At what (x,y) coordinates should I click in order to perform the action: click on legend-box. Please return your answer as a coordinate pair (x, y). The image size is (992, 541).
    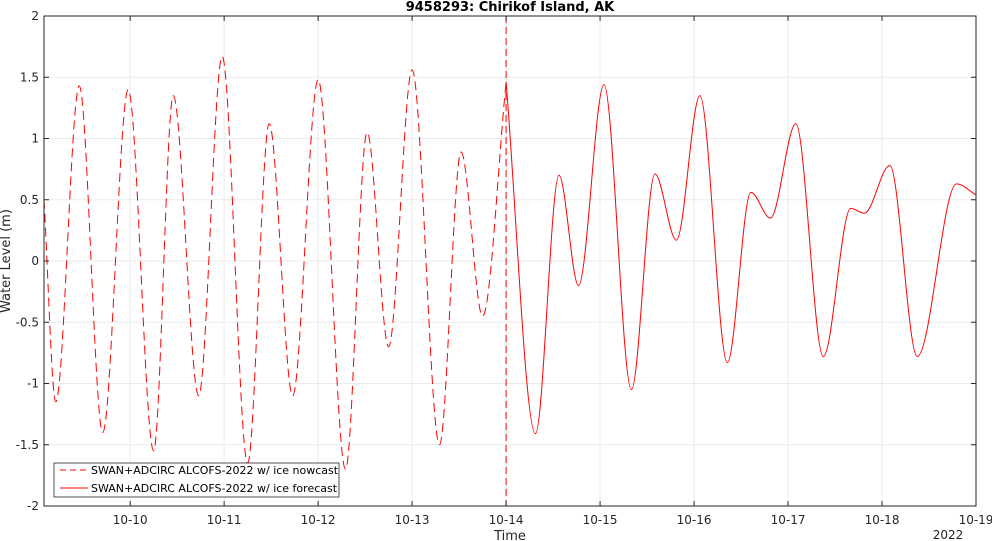
    Looking at the image, I should click on (196, 480).